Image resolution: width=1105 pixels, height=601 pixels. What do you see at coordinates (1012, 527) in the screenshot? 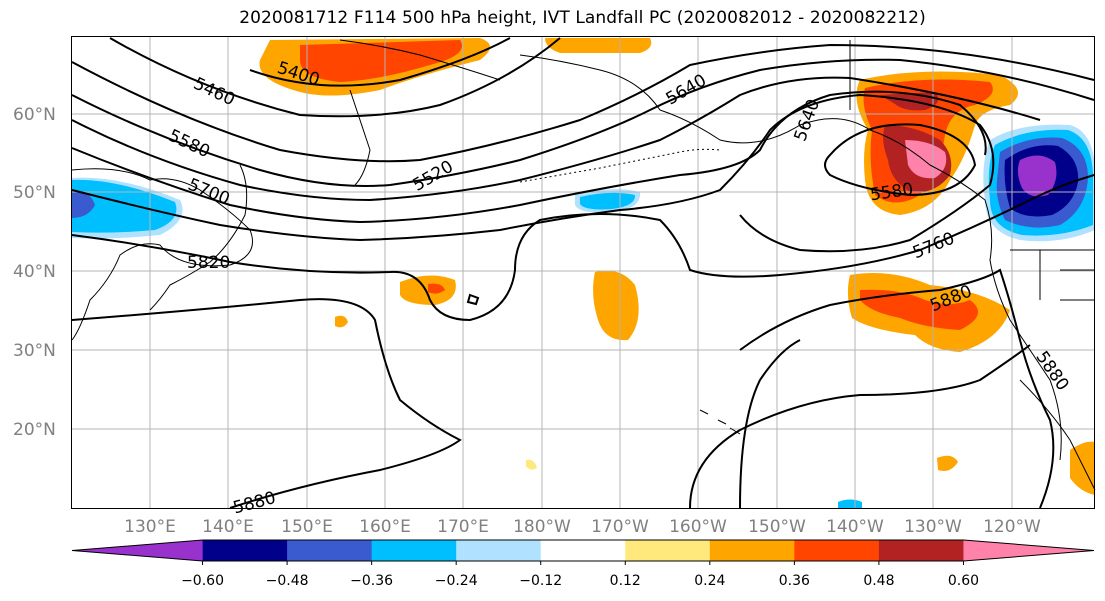
I see `lon-label: 120°W` at bounding box center [1012, 527].